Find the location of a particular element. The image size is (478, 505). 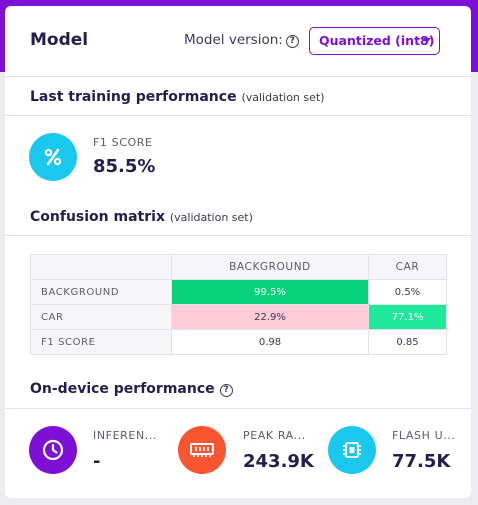

table-row: BACKGROUND 99.5% 0.5% is located at coordinates (239, 292).